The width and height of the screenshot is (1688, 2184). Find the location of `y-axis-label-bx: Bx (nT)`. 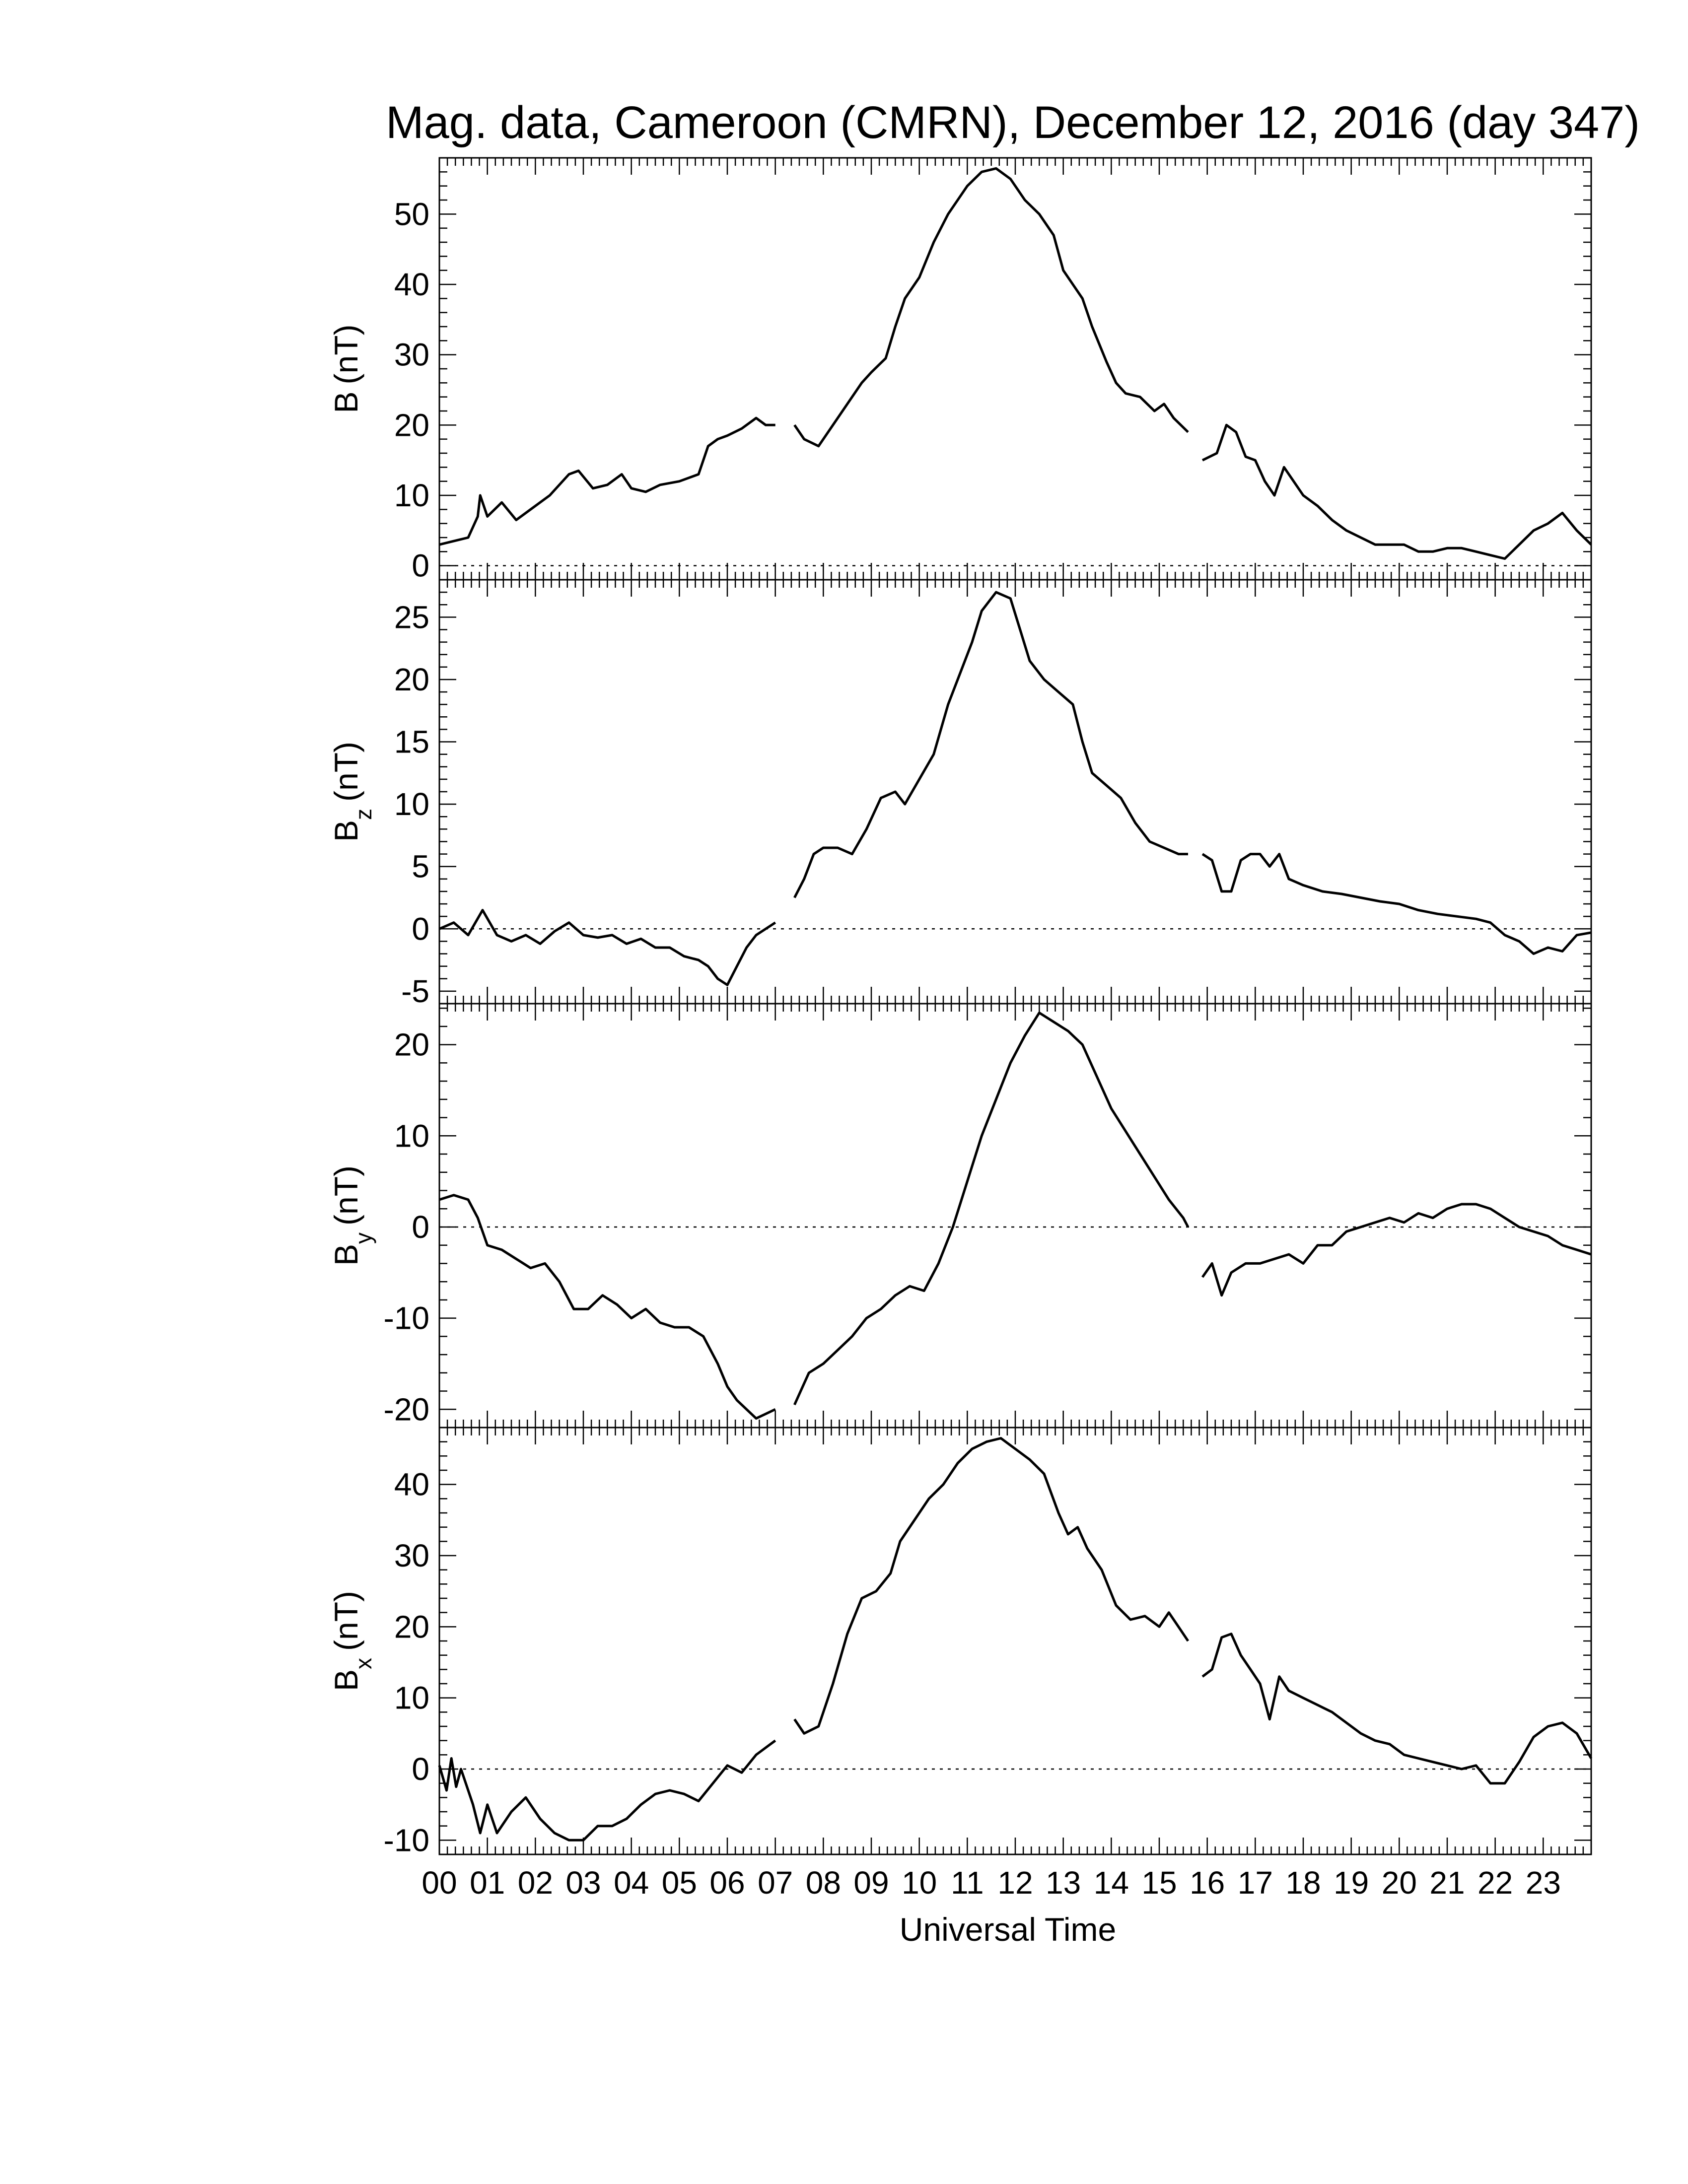

y-axis-label-bx: Bx (nT) is located at coordinates (352, 1641).